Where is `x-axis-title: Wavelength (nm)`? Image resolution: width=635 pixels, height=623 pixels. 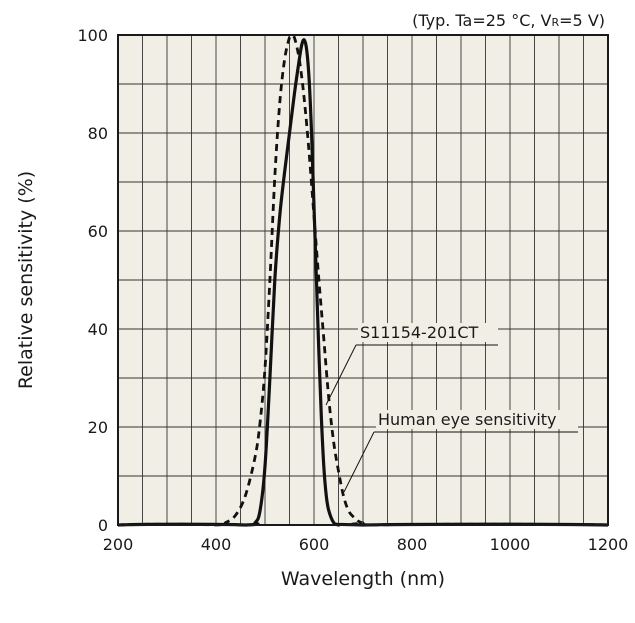
x-axis-title: Wavelength (nm) is located at coordinates (363, 579).